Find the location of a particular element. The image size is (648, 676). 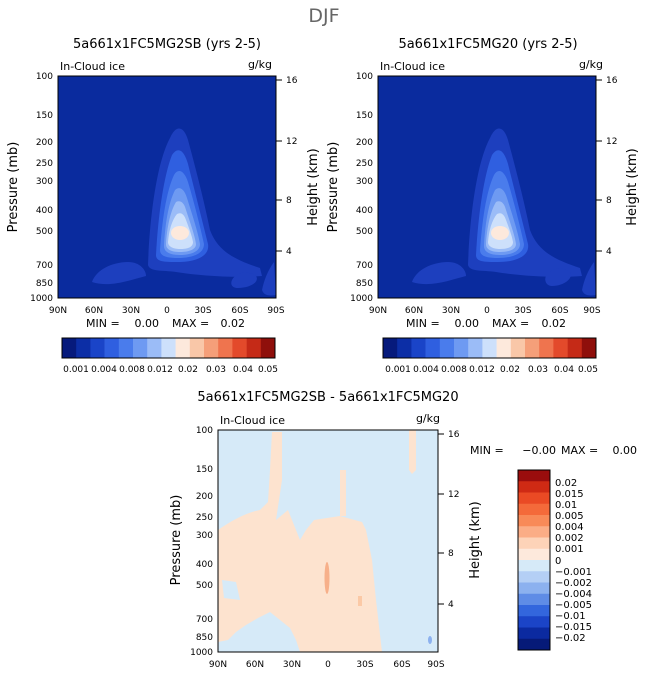

positive-peak is located at coordinates (327, 578).